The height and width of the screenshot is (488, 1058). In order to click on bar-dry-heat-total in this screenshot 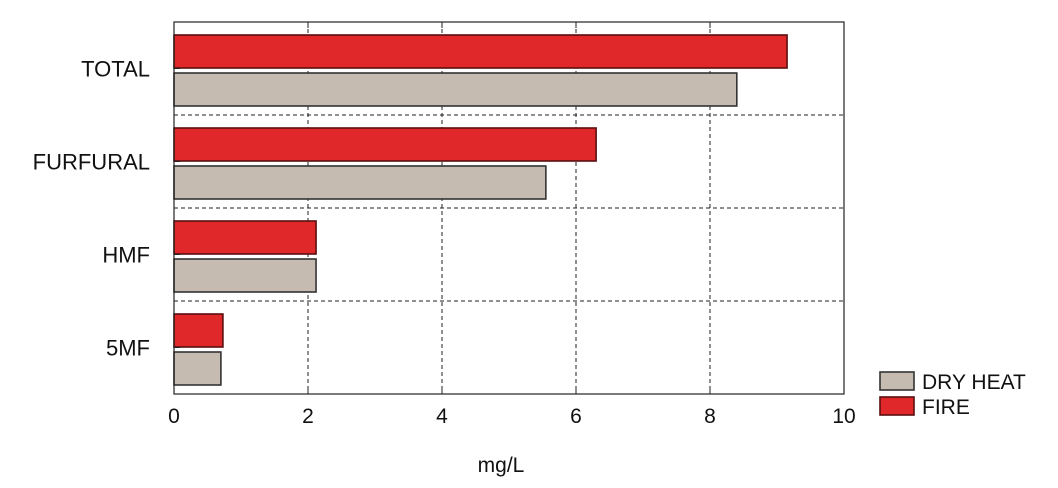, I will do `click(455, 89)`.